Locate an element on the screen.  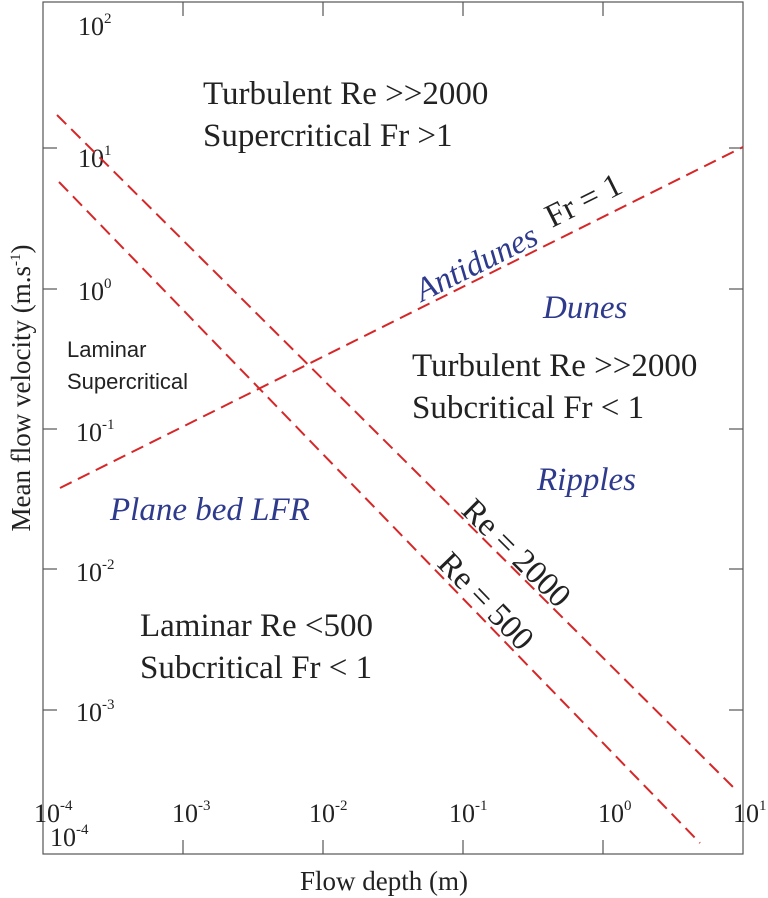
y-tick-label: 10⁻² is located at coordinates (95, 572).